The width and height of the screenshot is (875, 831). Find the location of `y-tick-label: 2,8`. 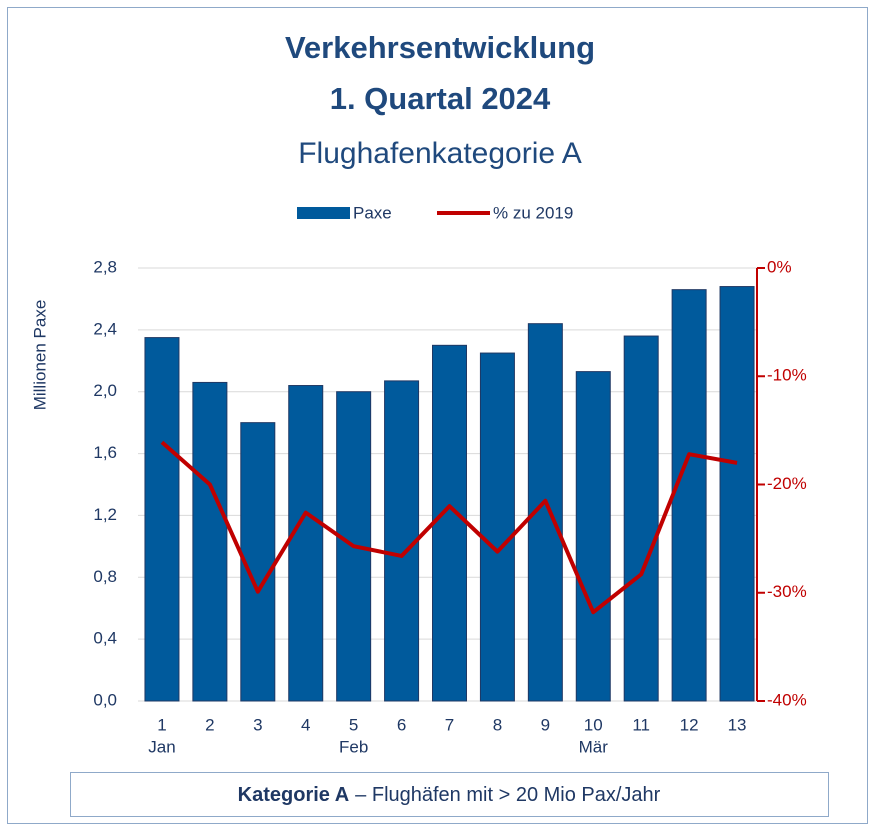

y-tick-label: 2,8 is located at coordinates (105, 266).